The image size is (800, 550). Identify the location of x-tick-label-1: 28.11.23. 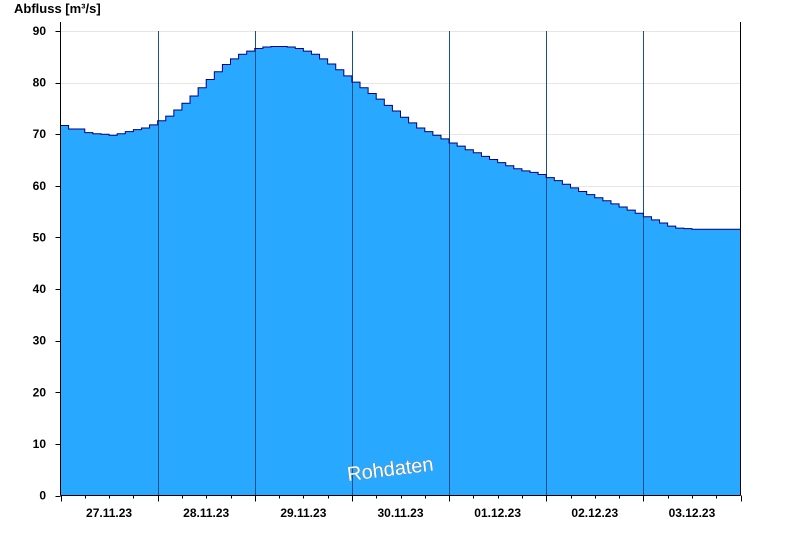
(206, 513).